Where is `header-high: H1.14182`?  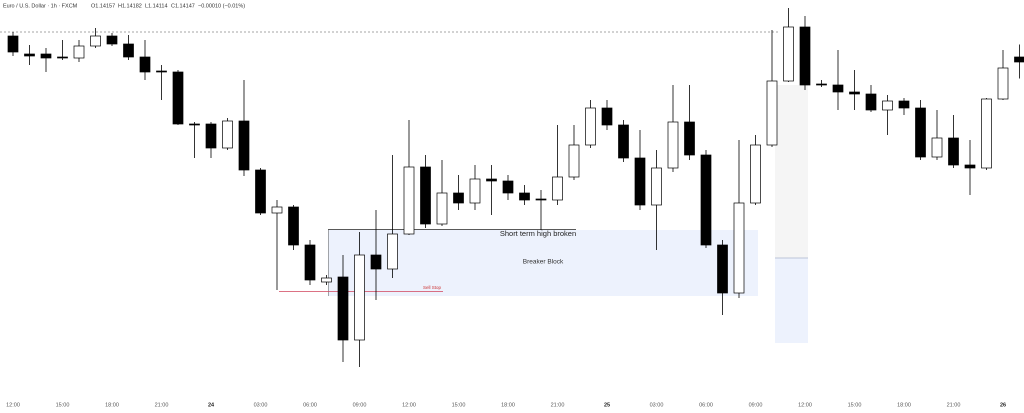 header-high: H1.14182 is located at coordinates (130, 6).